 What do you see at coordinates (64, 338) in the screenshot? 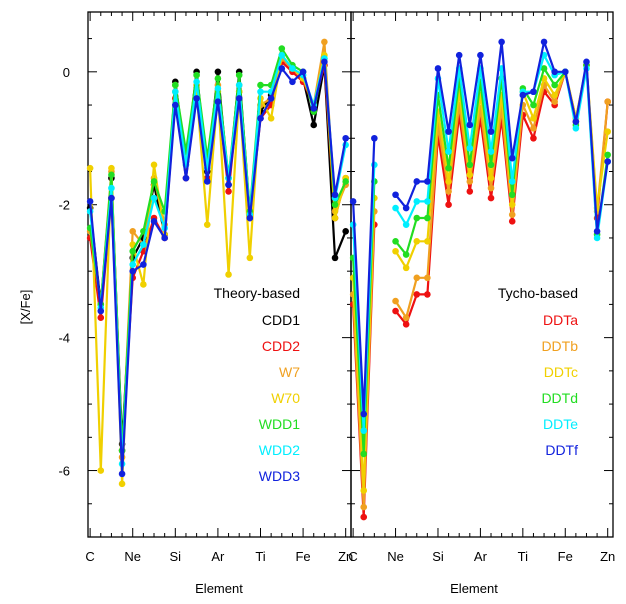
I see `y-tick-label: -4` at bounding box center [64, 338].